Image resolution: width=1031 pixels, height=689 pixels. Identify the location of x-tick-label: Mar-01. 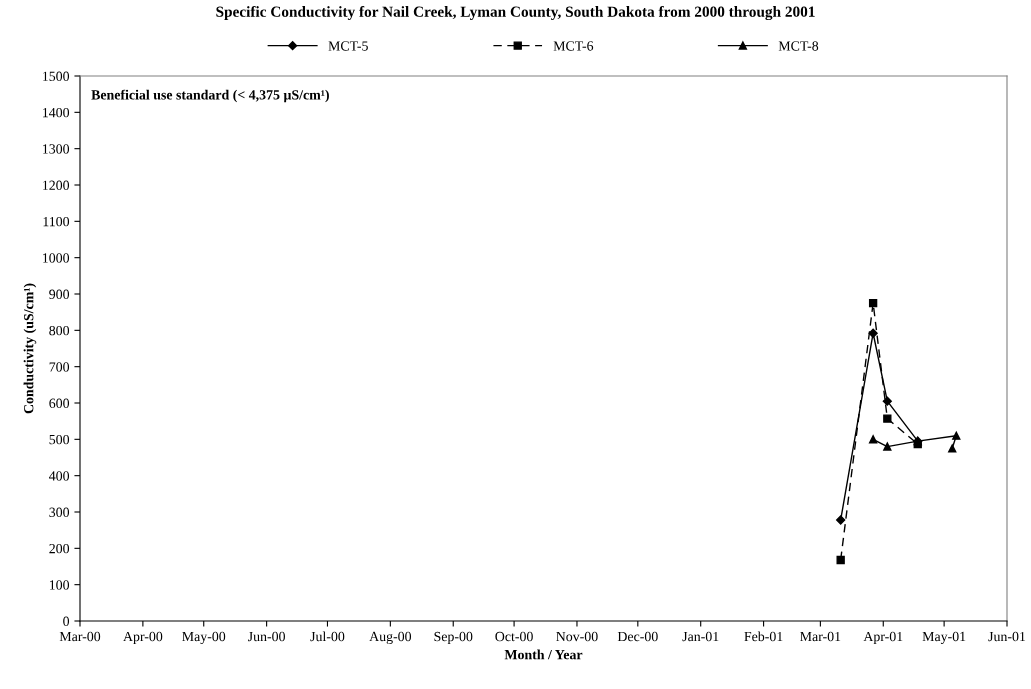
(820, 636).